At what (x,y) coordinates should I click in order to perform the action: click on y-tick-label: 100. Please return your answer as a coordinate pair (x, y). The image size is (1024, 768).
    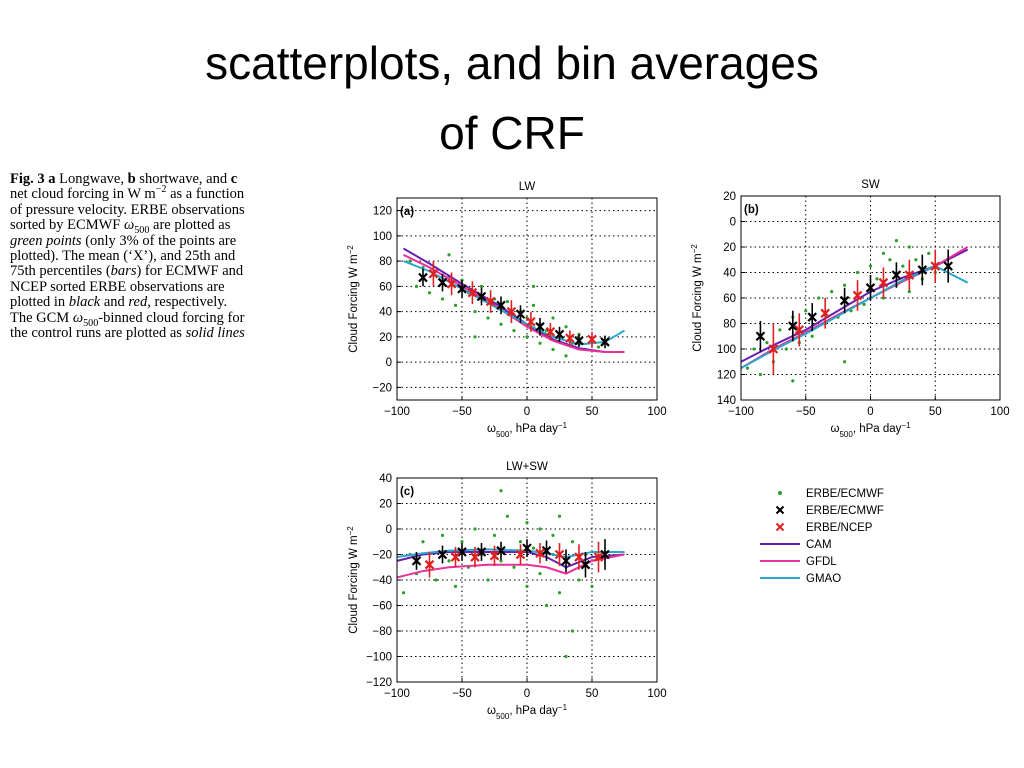
    Looking at the image, I should click on (382, 237).